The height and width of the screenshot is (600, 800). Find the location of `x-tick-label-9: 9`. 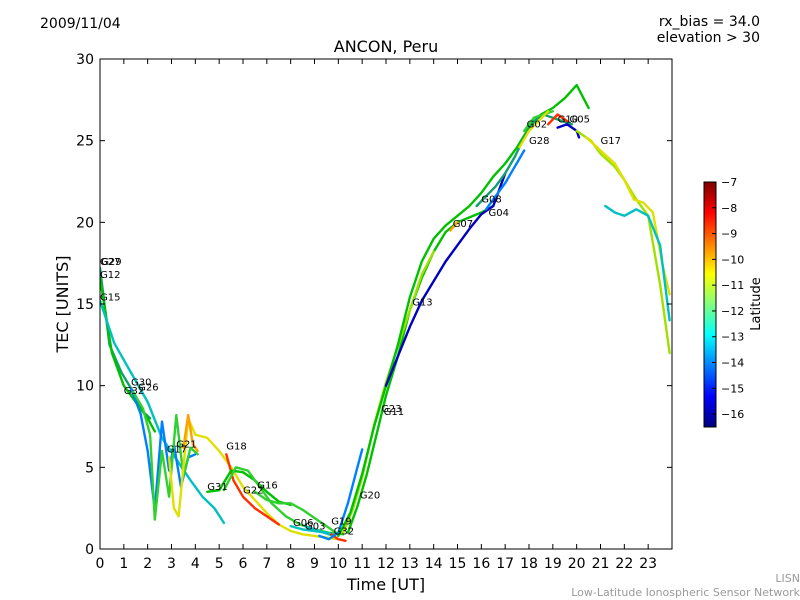

x-tick-label-9: 9 is located at coordinates (314, 564).